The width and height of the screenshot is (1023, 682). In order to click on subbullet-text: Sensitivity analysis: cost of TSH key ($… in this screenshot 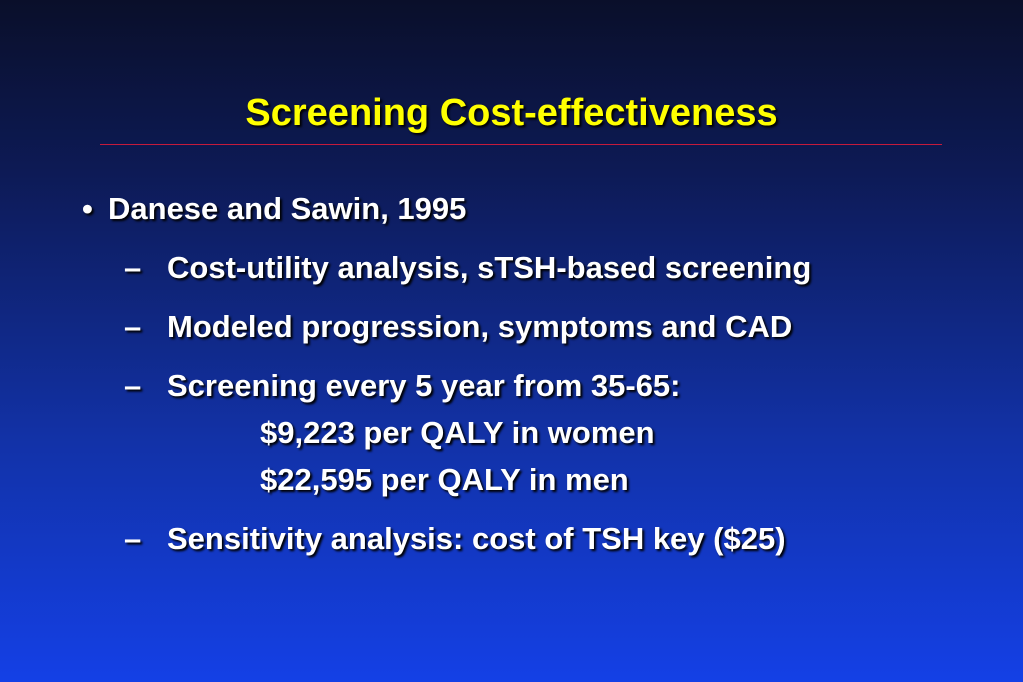, I will do `click(476, 538)`.